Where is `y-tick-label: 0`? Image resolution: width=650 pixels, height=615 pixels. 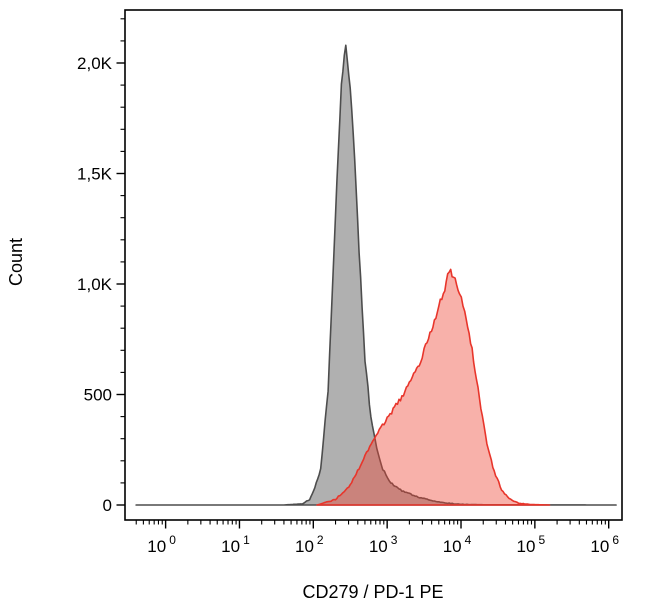
y-tick-label: 0 is located at coordinates (107, 505).